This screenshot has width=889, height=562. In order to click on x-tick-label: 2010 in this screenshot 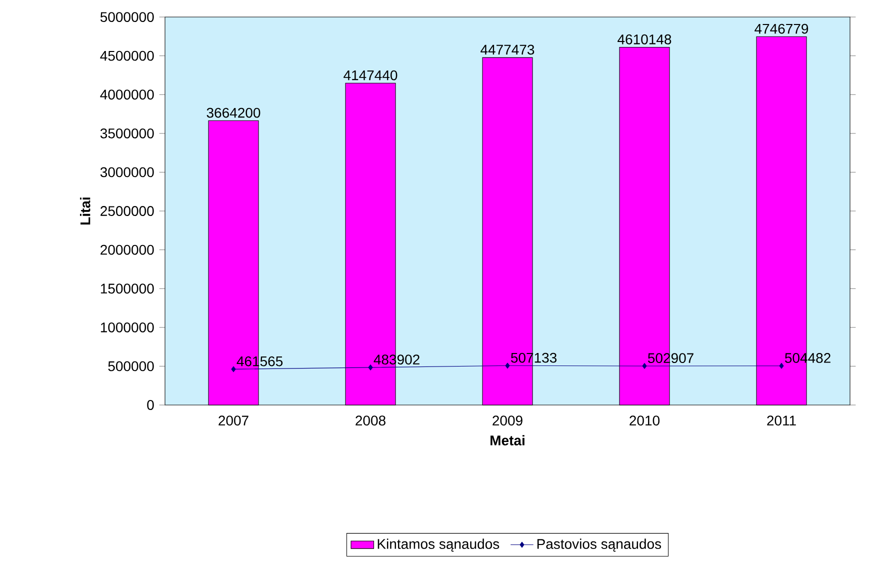, I will do `click(645, 421)`.